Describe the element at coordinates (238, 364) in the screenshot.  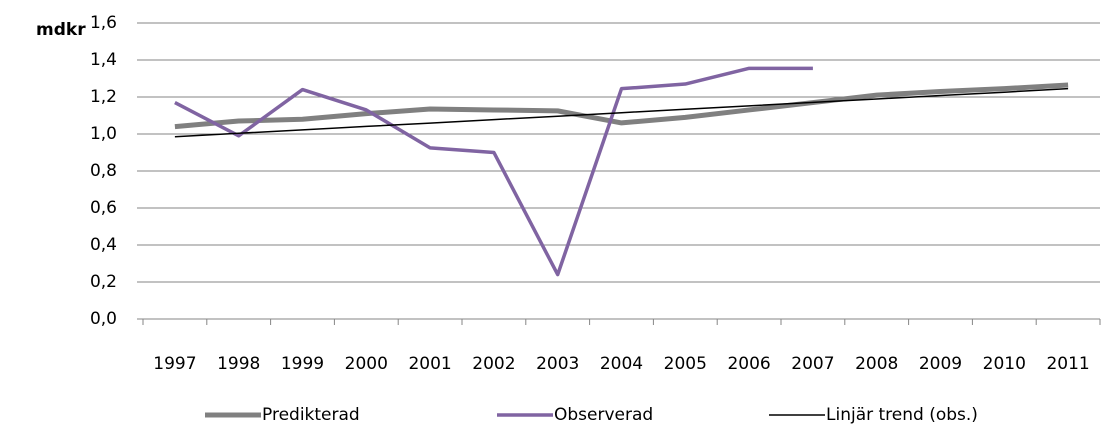
I see `x-tick-label: 1998` at that location.